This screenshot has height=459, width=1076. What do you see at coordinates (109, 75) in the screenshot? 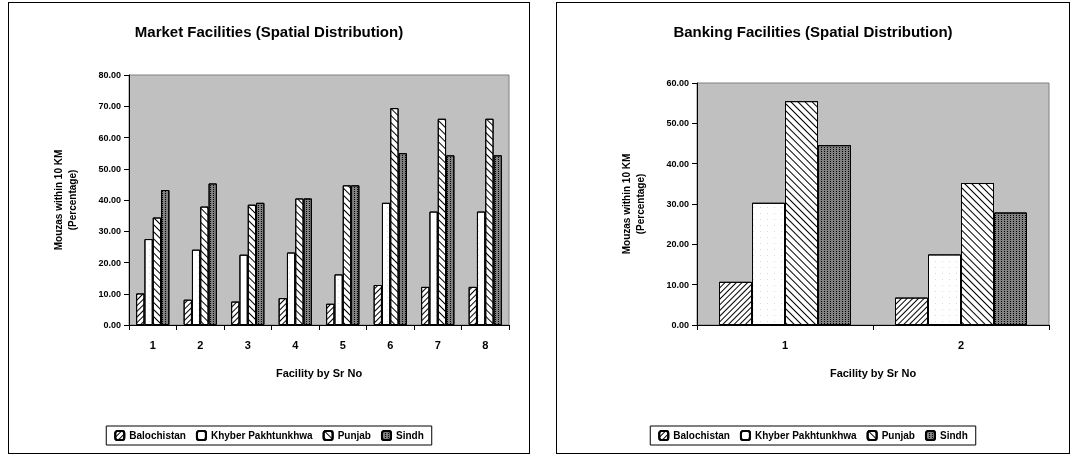
I see `y-tick-label: 80.00` at bounding box center [109, 75].